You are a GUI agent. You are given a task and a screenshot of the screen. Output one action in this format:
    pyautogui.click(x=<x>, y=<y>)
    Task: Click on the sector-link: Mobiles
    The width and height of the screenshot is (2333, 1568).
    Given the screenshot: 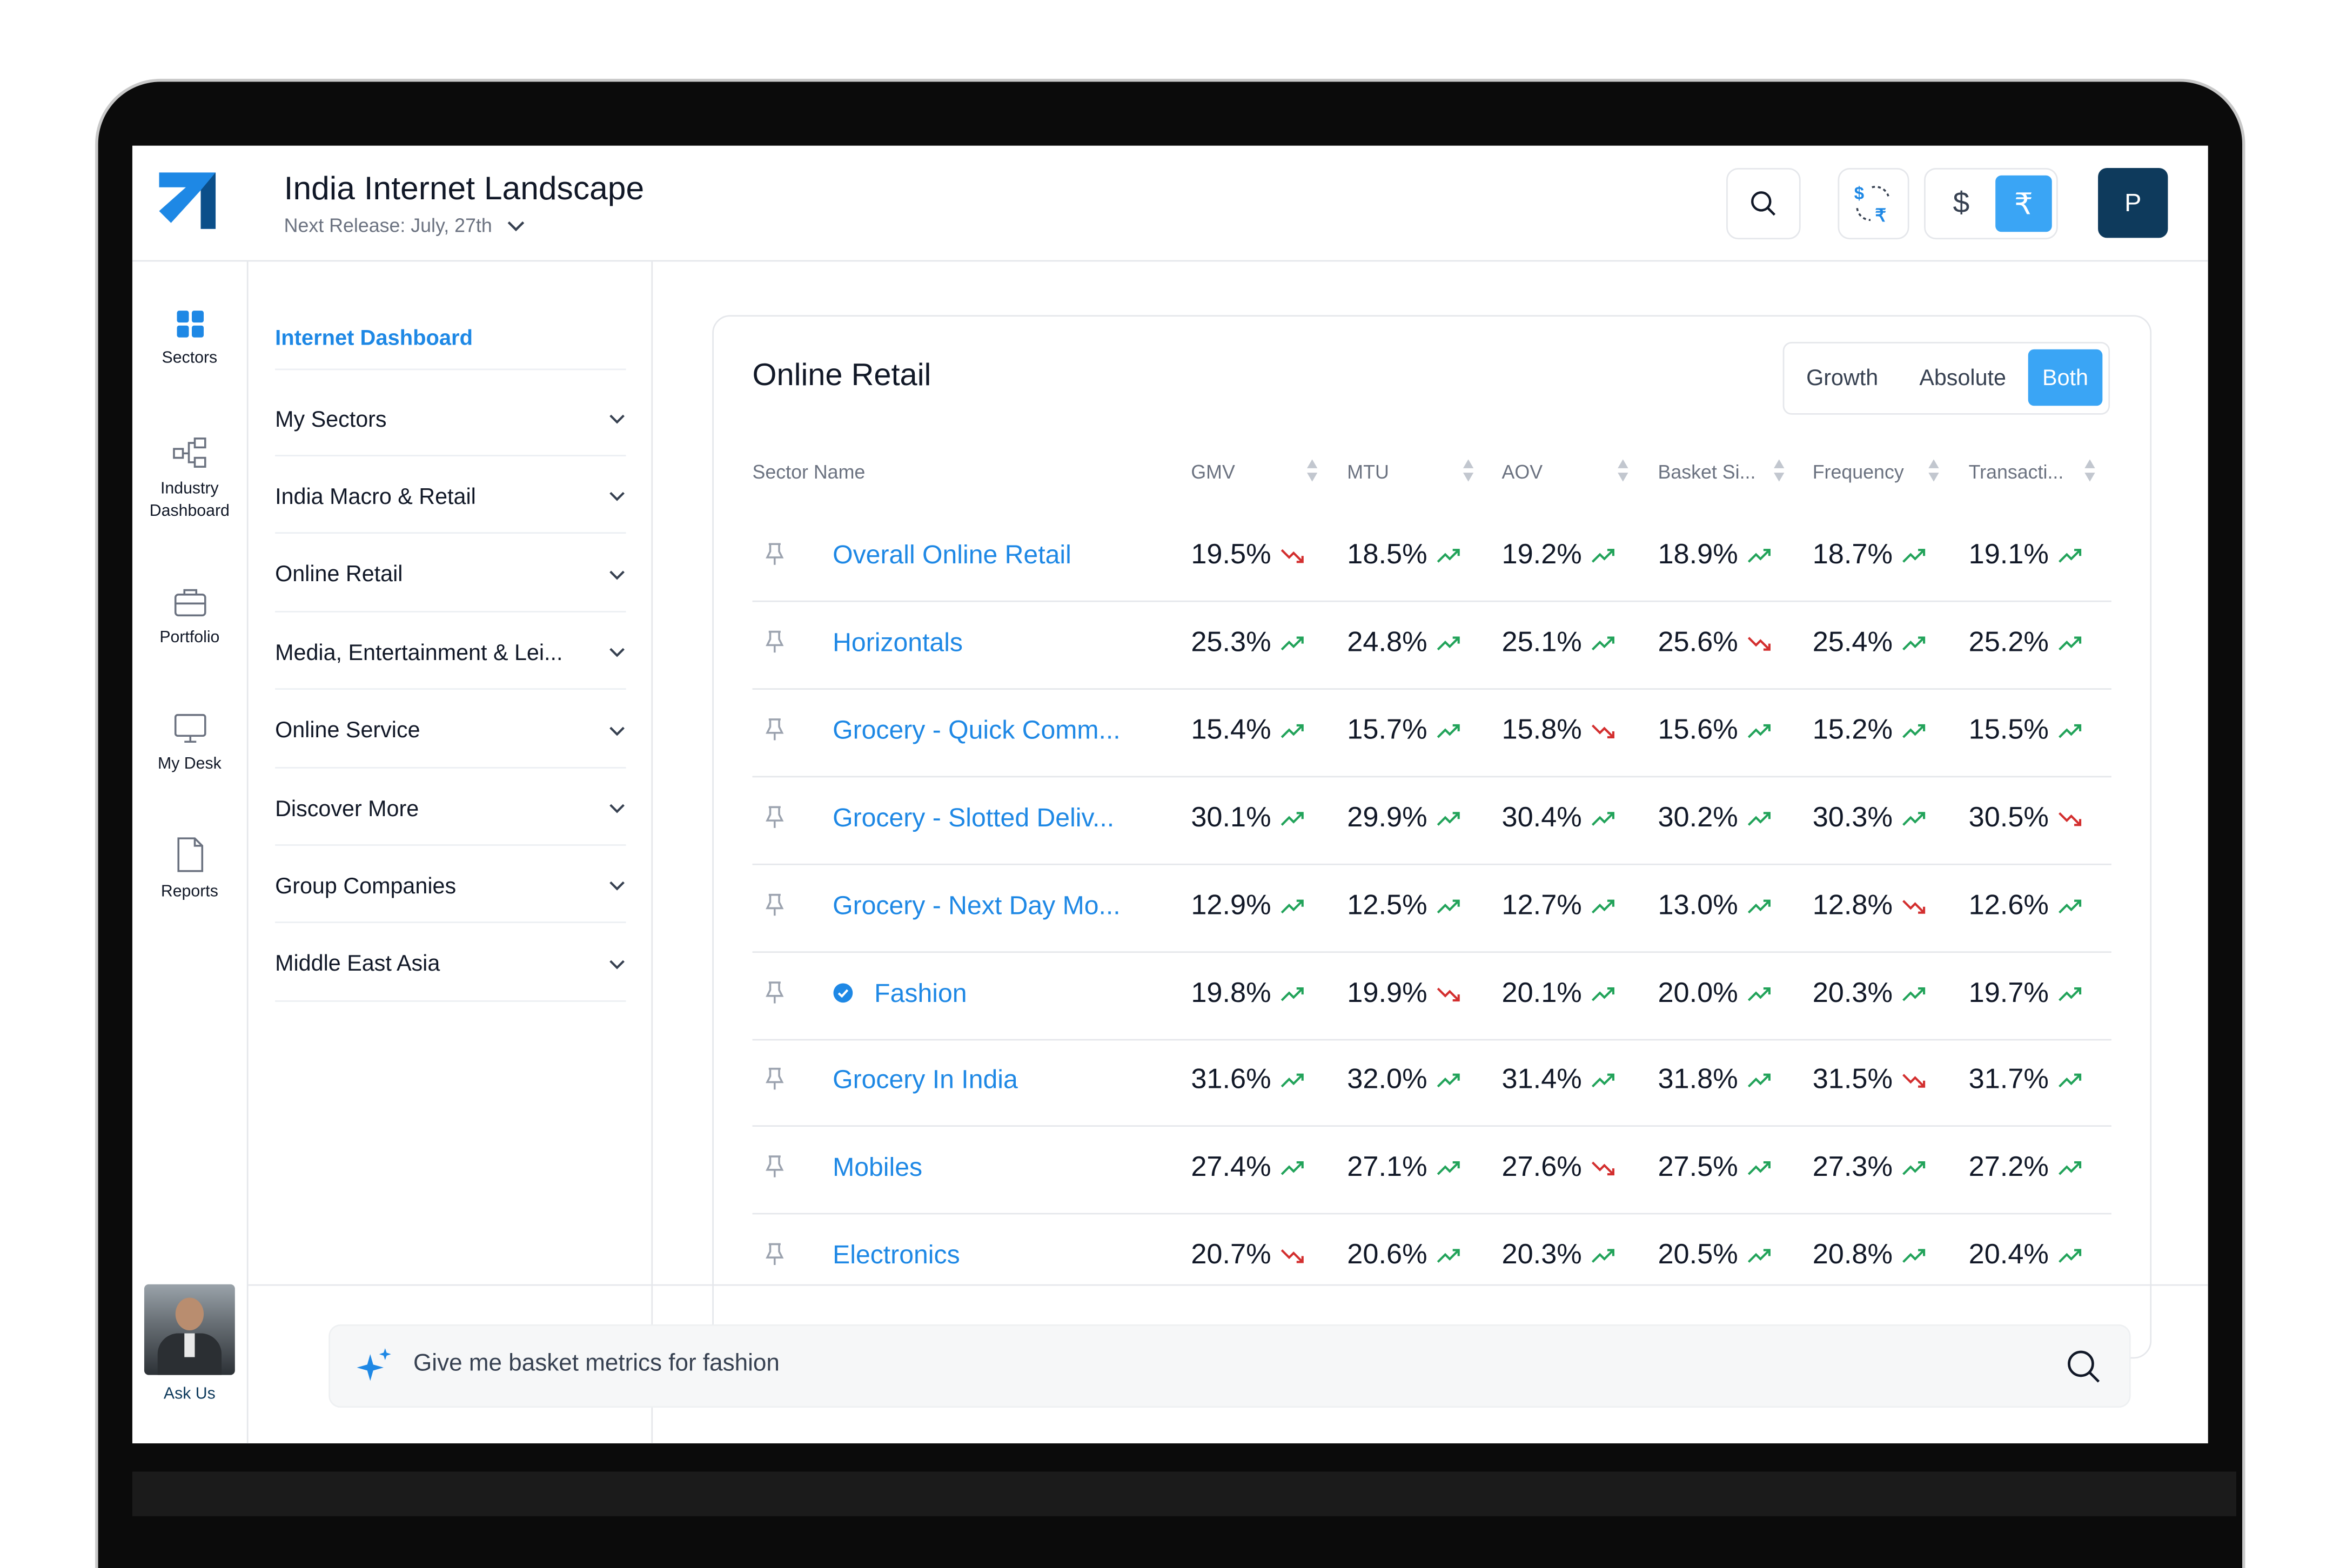 What is the action you would take?
    pyautogui.click(x=877, y=1168)
    